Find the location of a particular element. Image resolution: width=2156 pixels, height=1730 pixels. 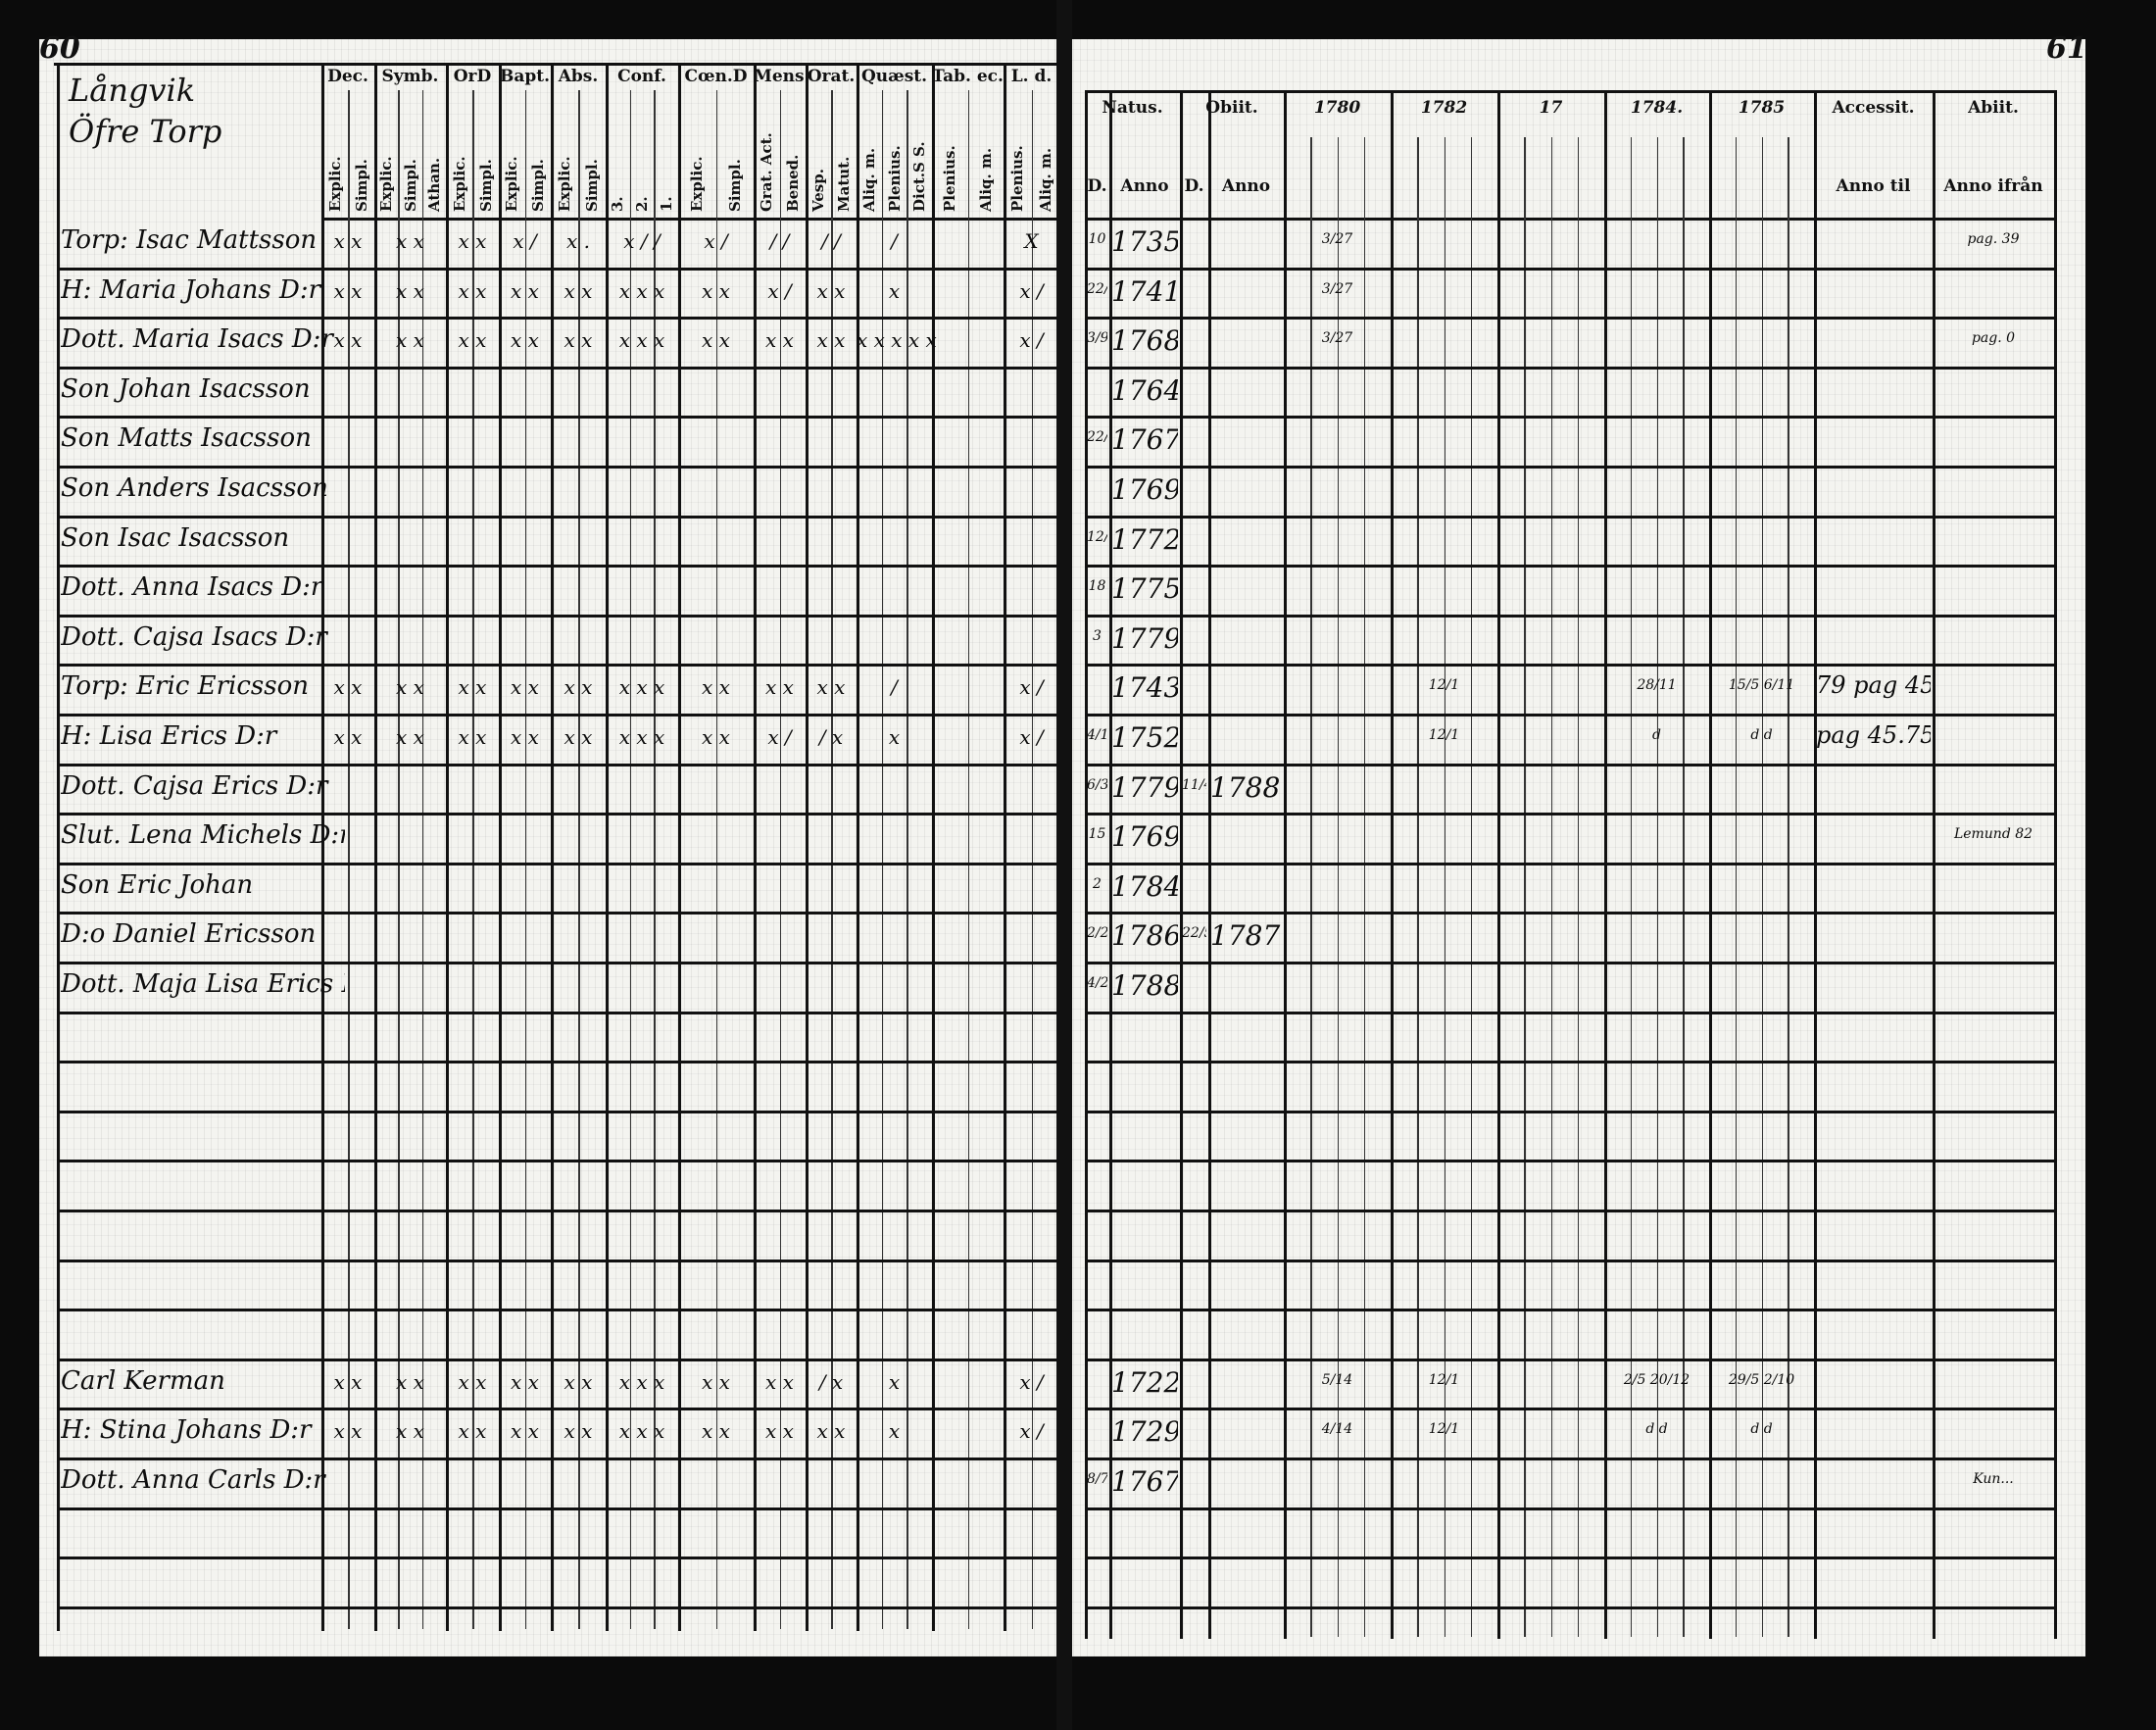

person-name: Dott. Cajsa Erics D:r is located at coordinates (194, 786).